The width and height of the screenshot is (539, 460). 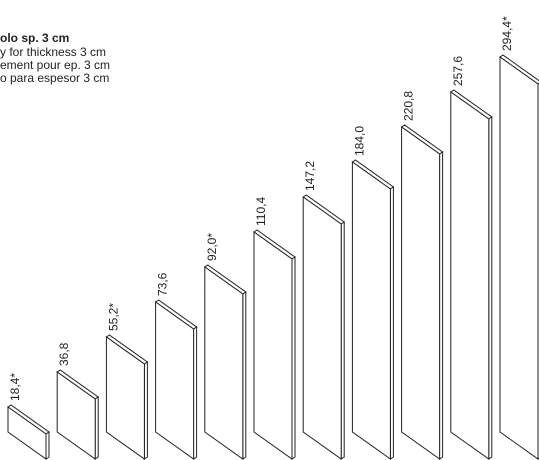 I want to click on panel-label: 220,8, so click(x=409, y=106).